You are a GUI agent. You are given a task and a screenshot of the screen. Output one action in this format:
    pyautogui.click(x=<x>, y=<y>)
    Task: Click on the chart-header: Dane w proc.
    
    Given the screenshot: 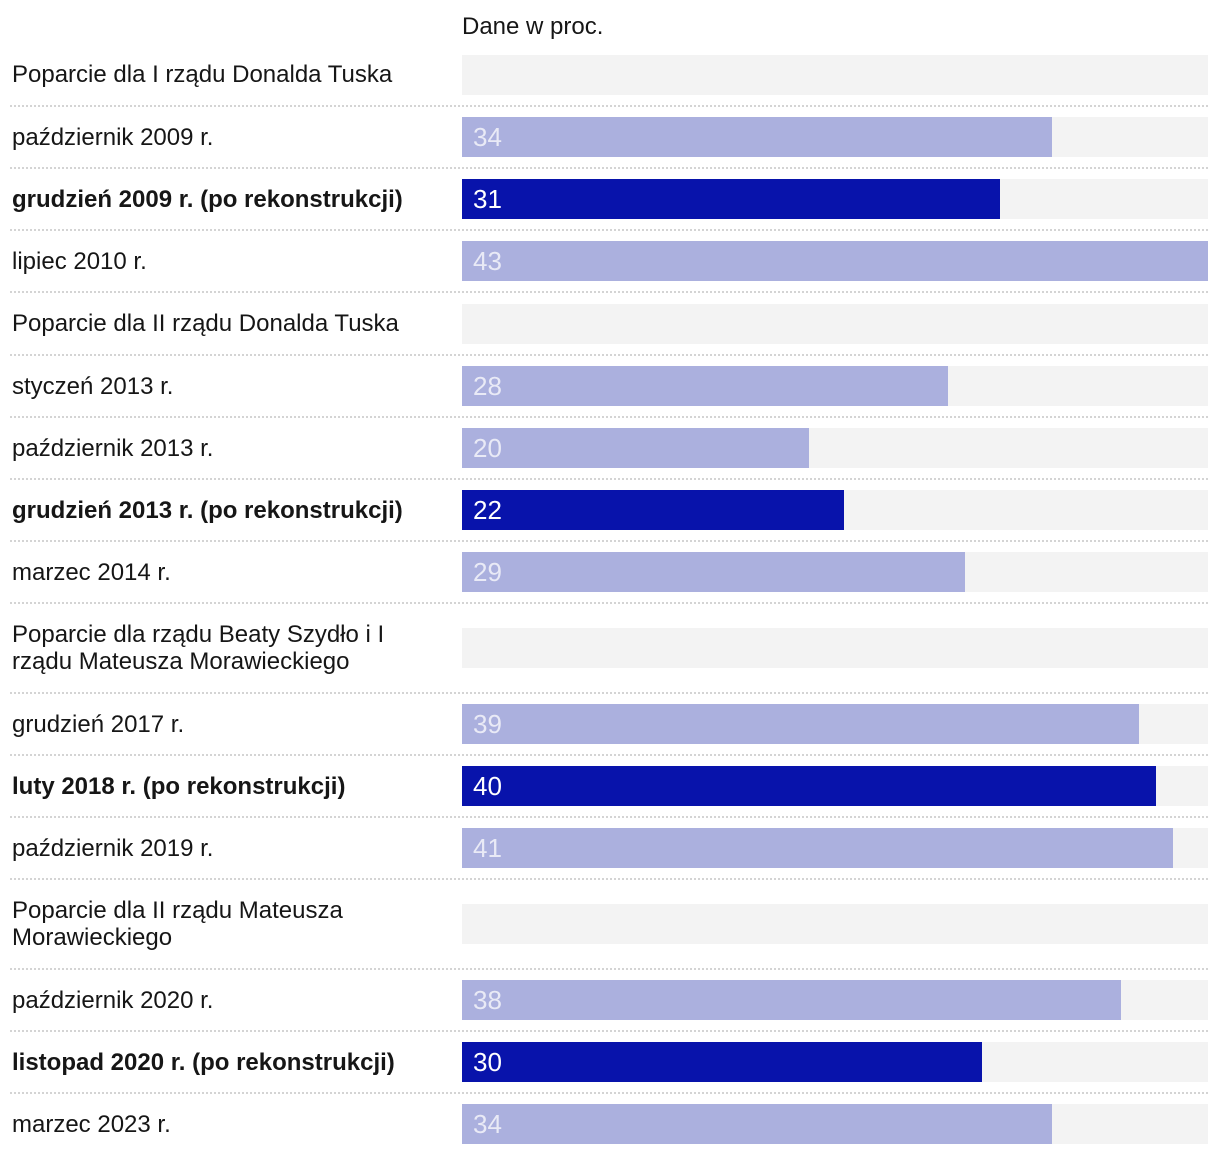 What is the action you would take?
    pyautogui.click(x=609, y=22)
    